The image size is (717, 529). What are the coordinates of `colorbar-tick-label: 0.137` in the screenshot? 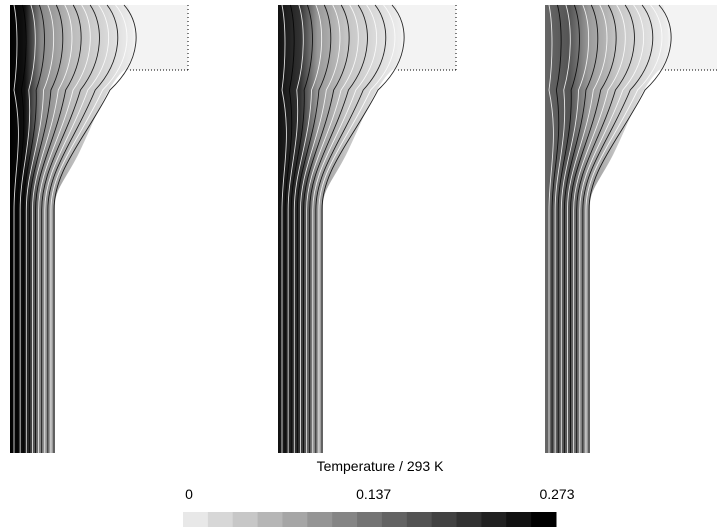 It's located at (373, 494).